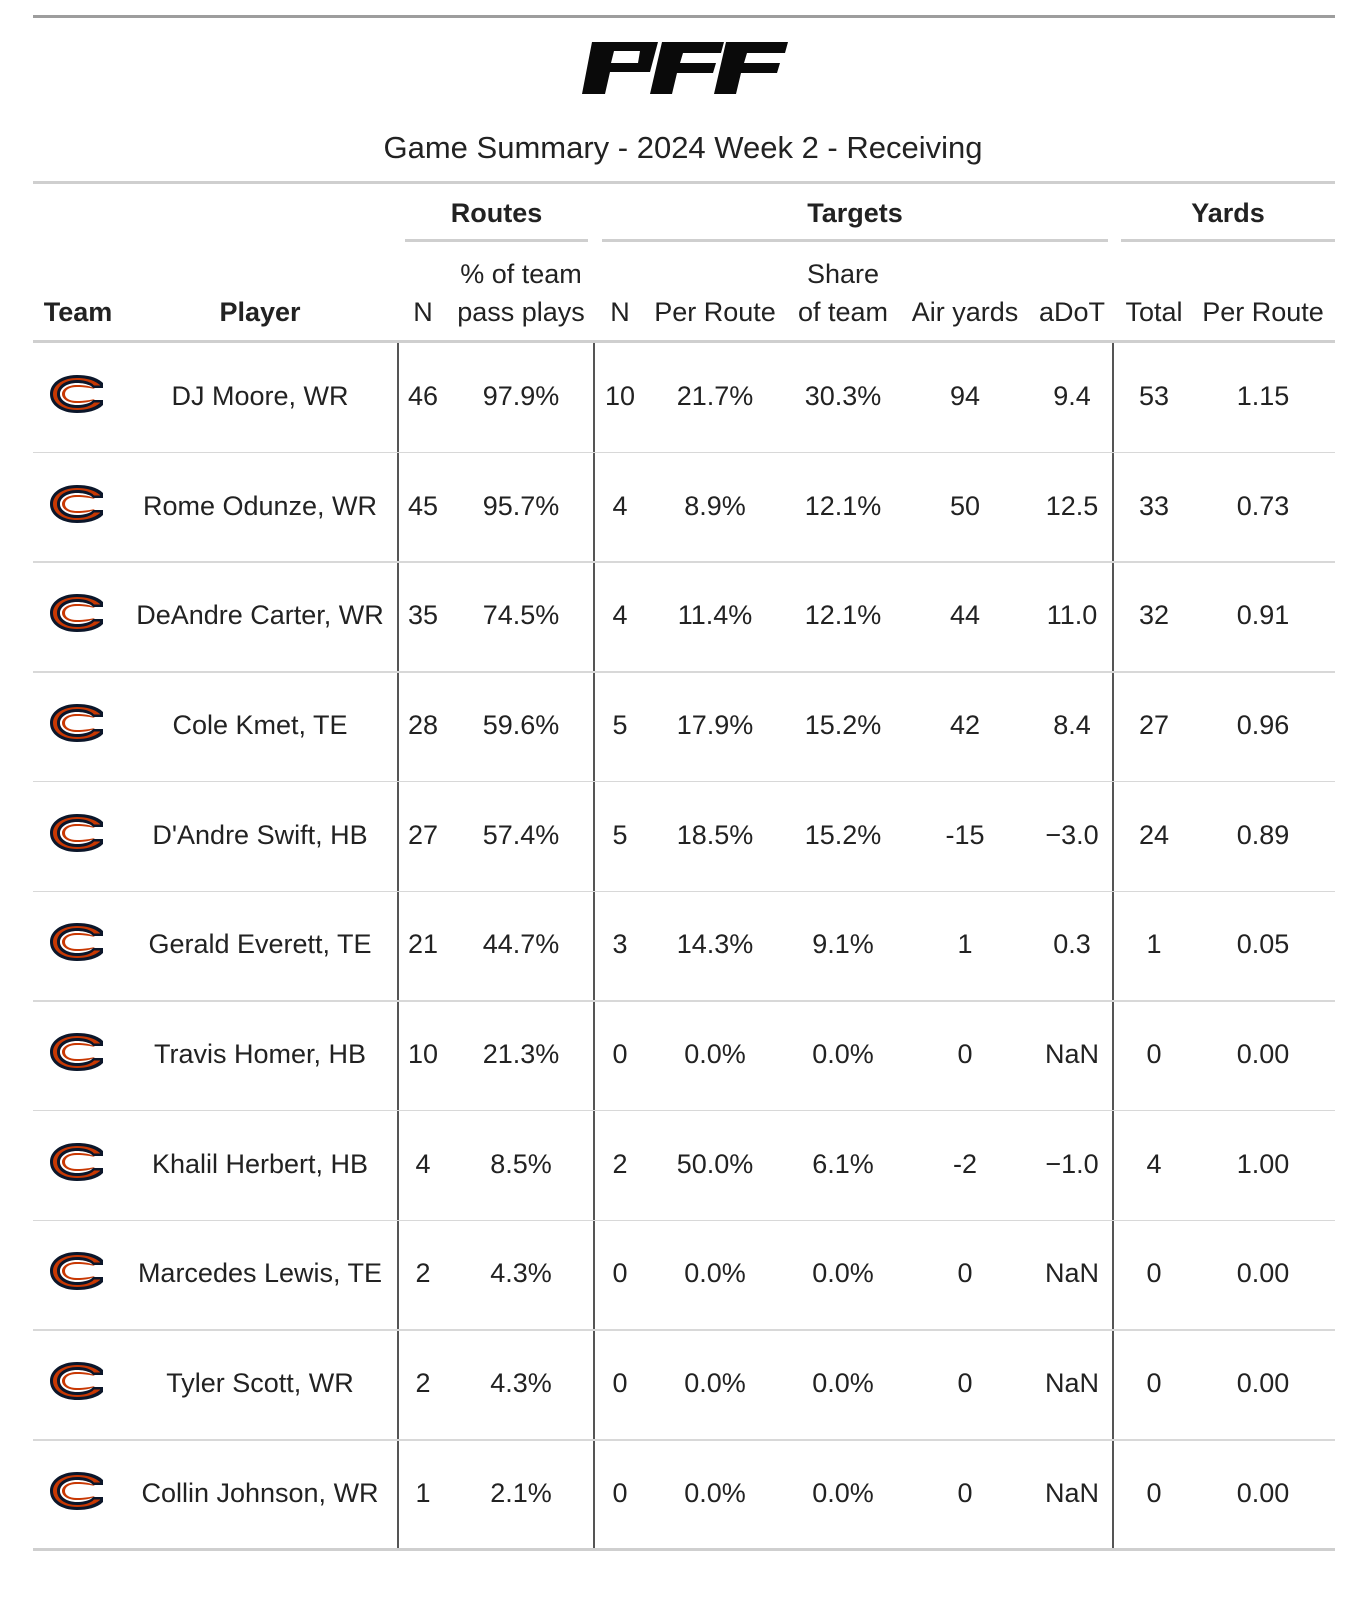 This screenshot has width=1363, height=1600. I want to click on player-name: Cole Kmet, TE, so click(260, 724).